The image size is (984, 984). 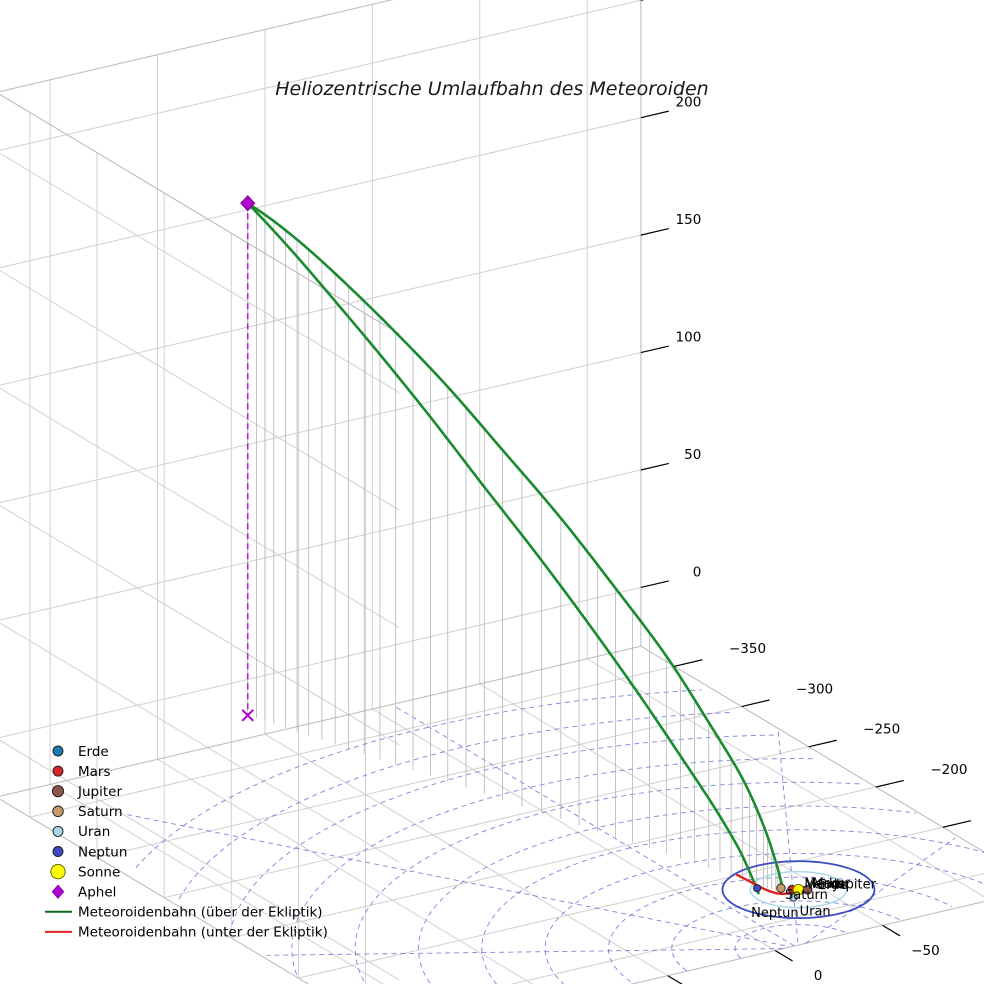 What do you see at coordinates (100, 812) in the screenshot?
I see `legend-label-3: Saturn` at bounding box center [100, 812].